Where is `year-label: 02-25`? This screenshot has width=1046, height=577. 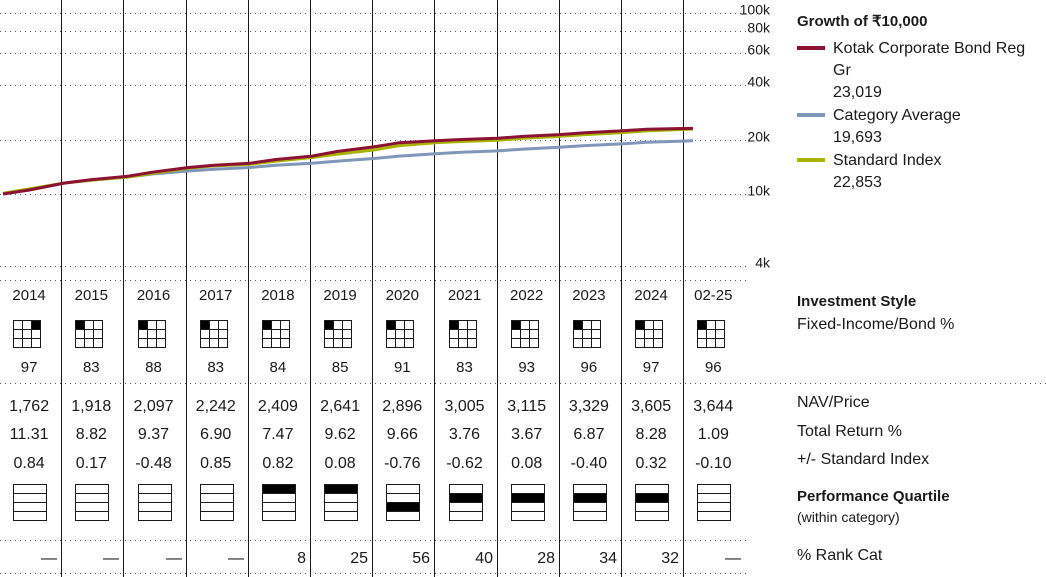
year-label: 02-25 is located at coordinates (713, 295).